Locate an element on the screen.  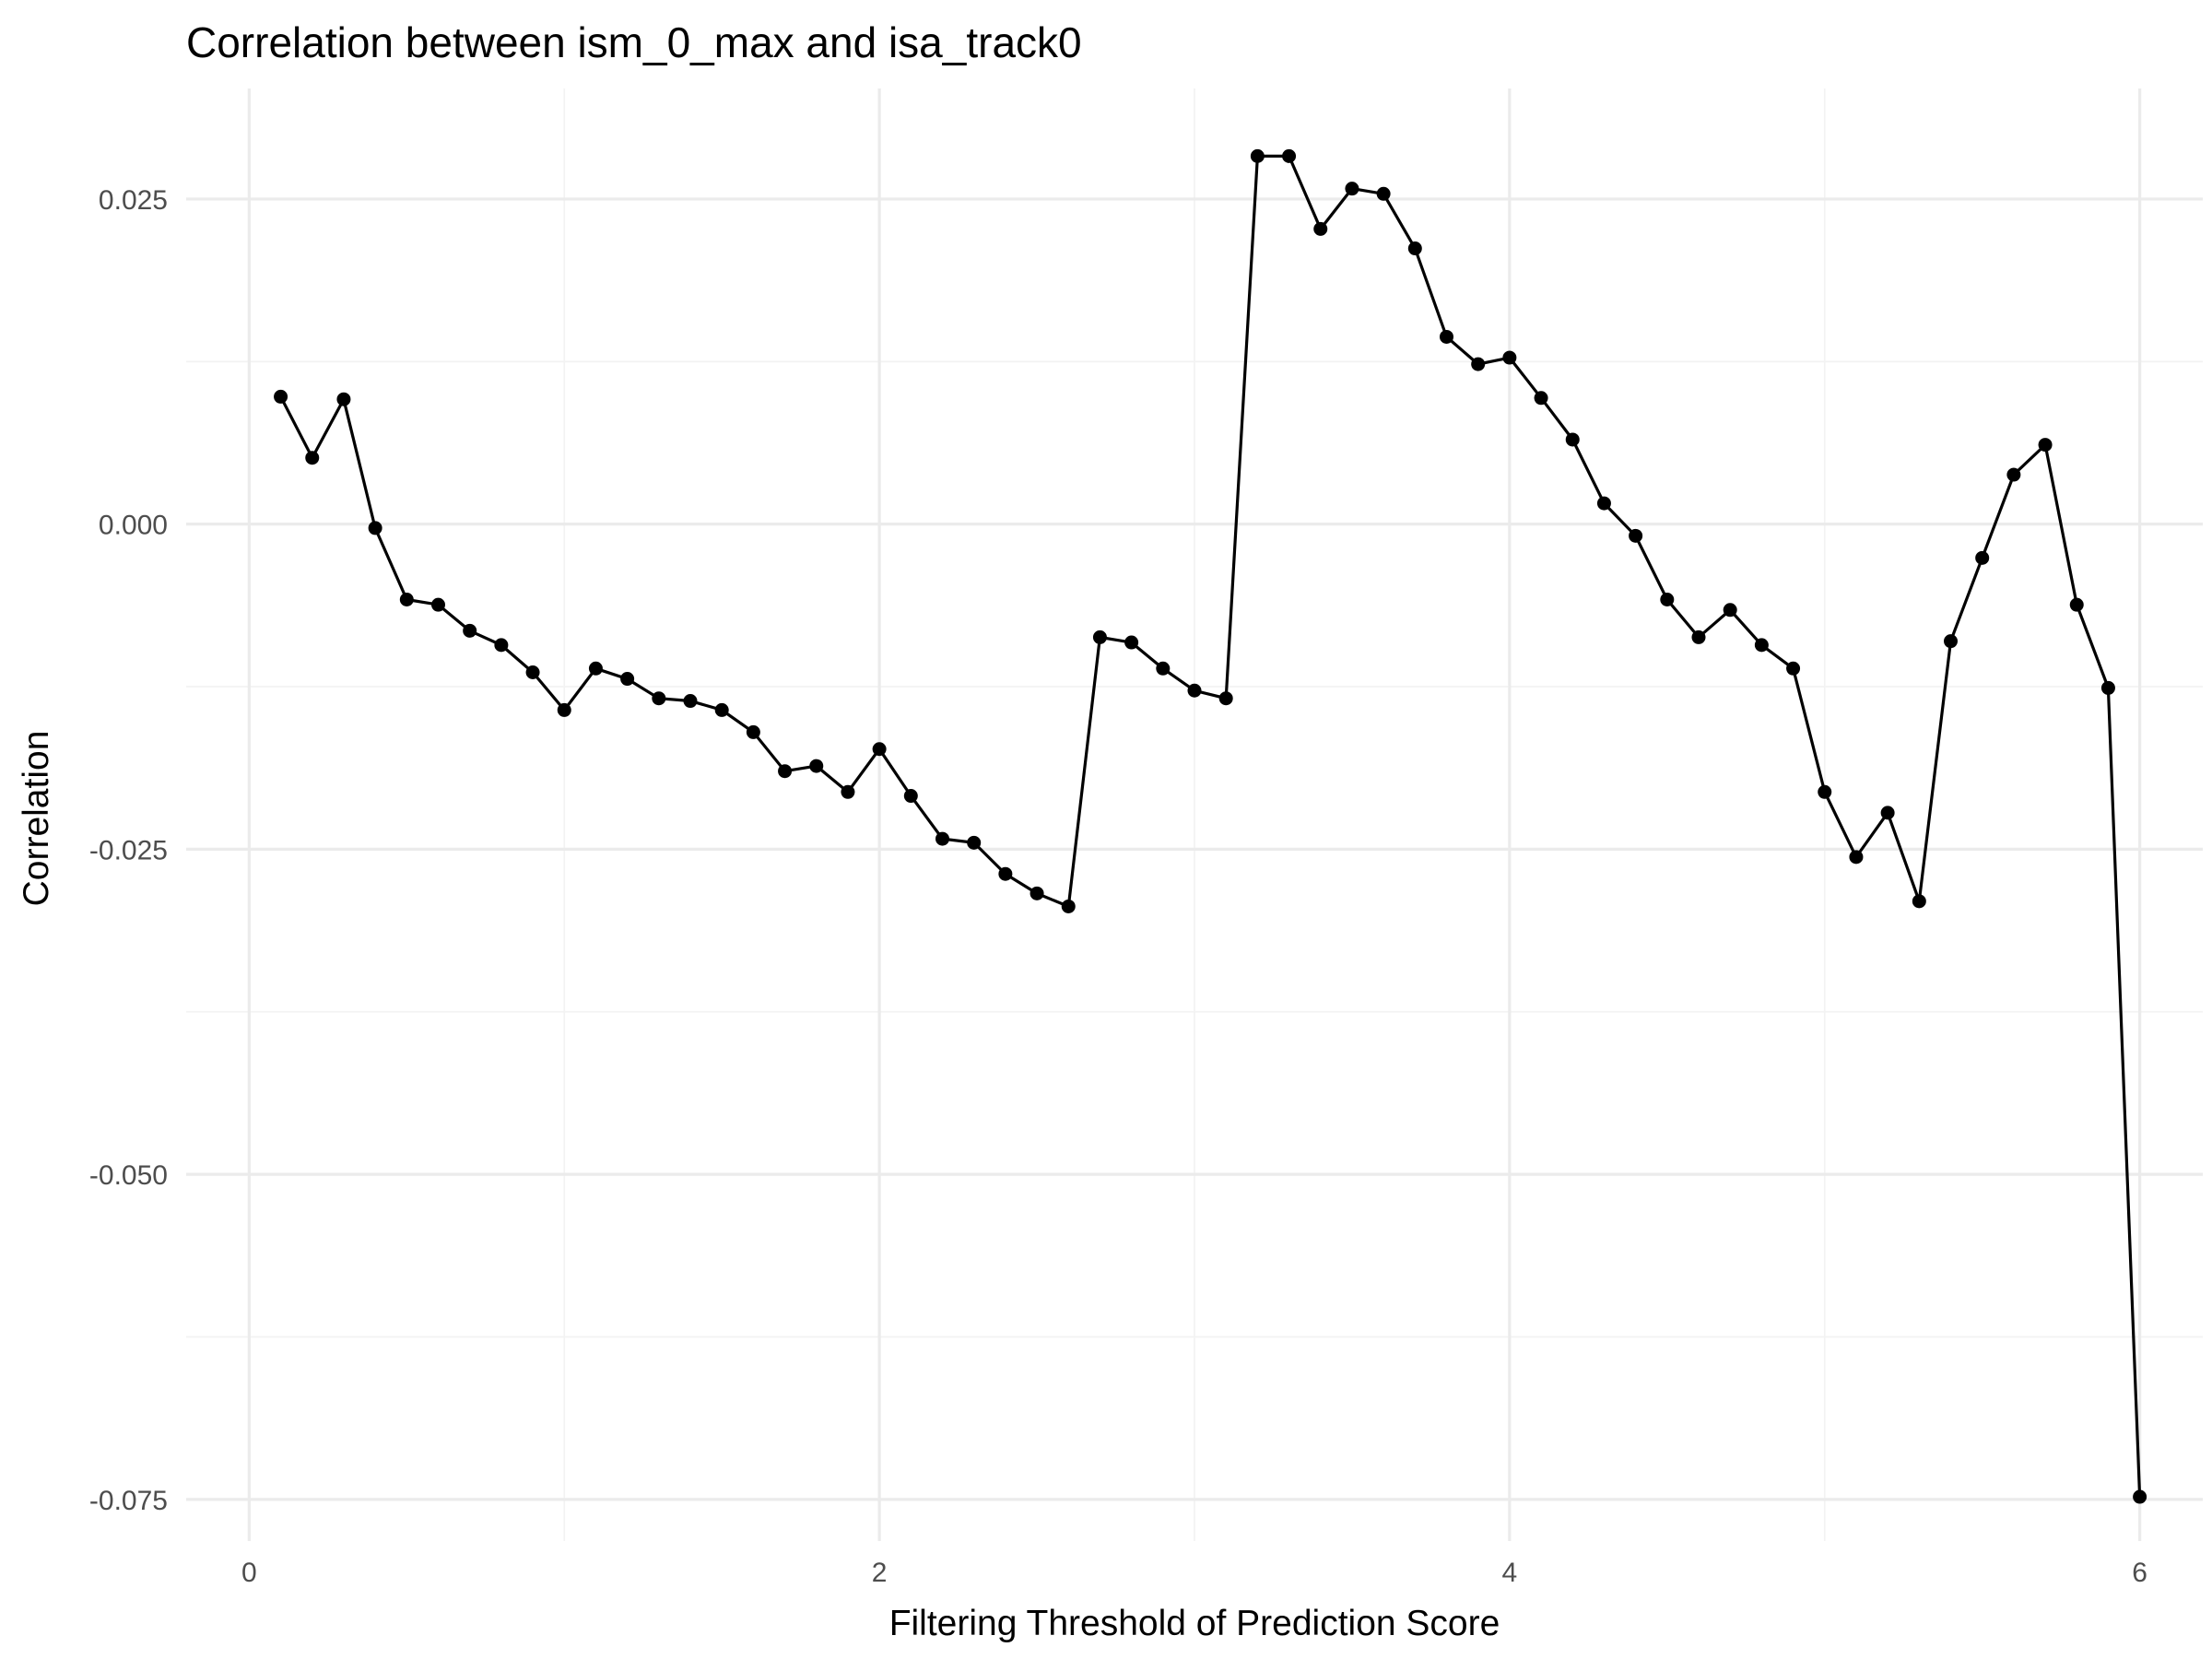
x-tick-label: 4 is located at coordinates (1510, 1573).